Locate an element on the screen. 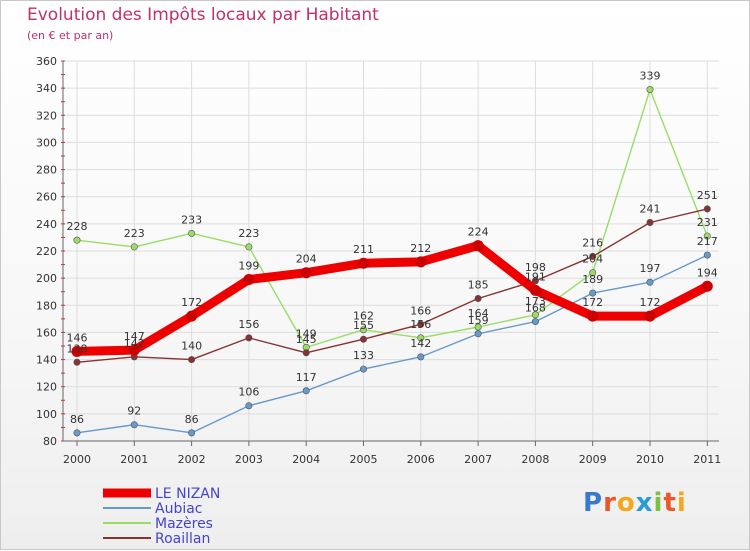  data-label-maz-res: 149 is located at coordinates (306, 333).